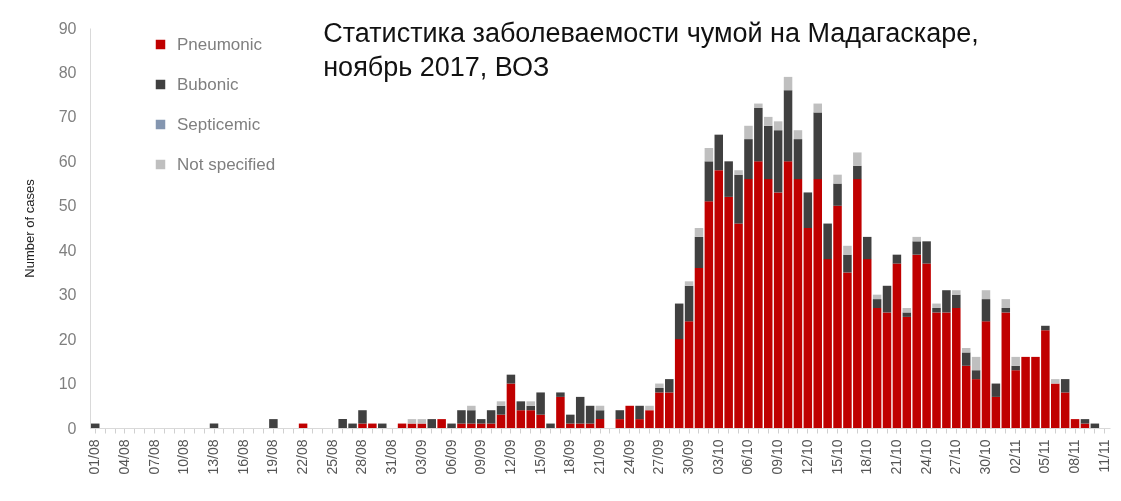 The height and width of the screenshot is (501, 1121). What do you see at coordinates (1103, 456) in the screenshot?
I see `x-tick-label: 11/11` at bounding box center [1103, 456].